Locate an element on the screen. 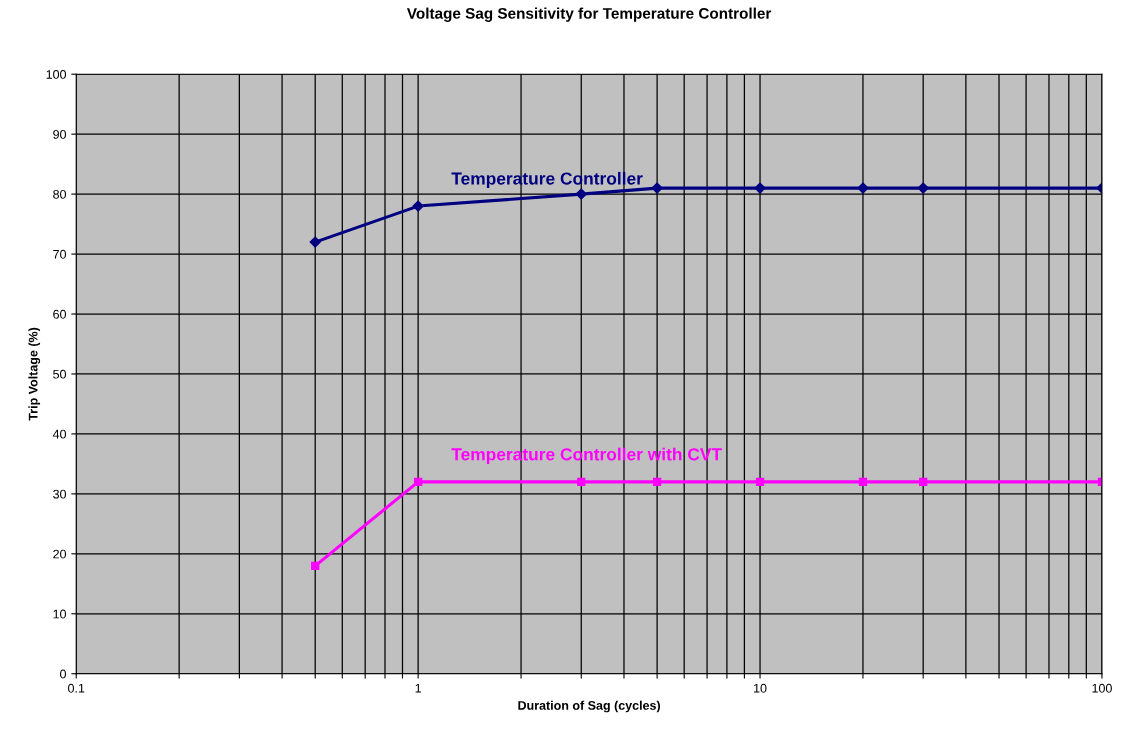 This screenshot has width=1121, height=742. x-tick-label: 100 is located at coordinates (1102, 688).